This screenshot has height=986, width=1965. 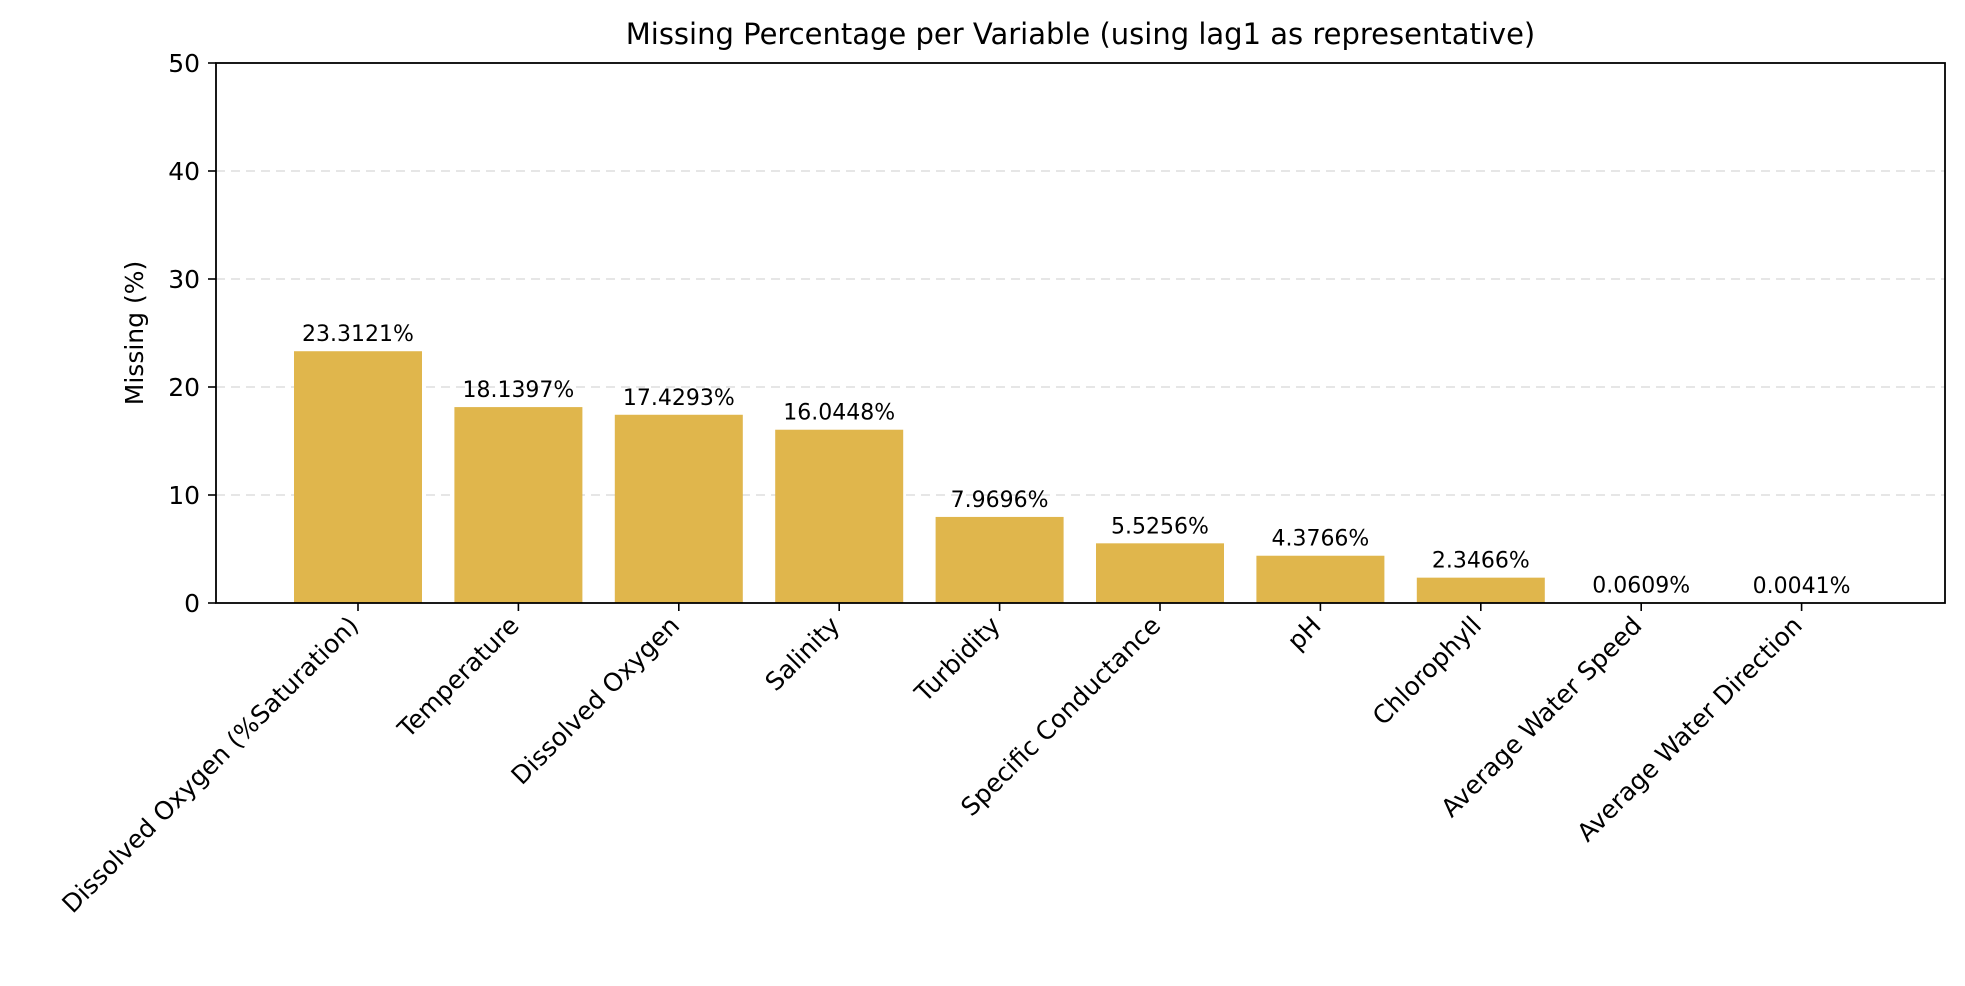 What do you see at coordinates (1000, 500) in the screenshot?
I see `data-label-4: 7.9696%` at bounding box center [1000, 500].